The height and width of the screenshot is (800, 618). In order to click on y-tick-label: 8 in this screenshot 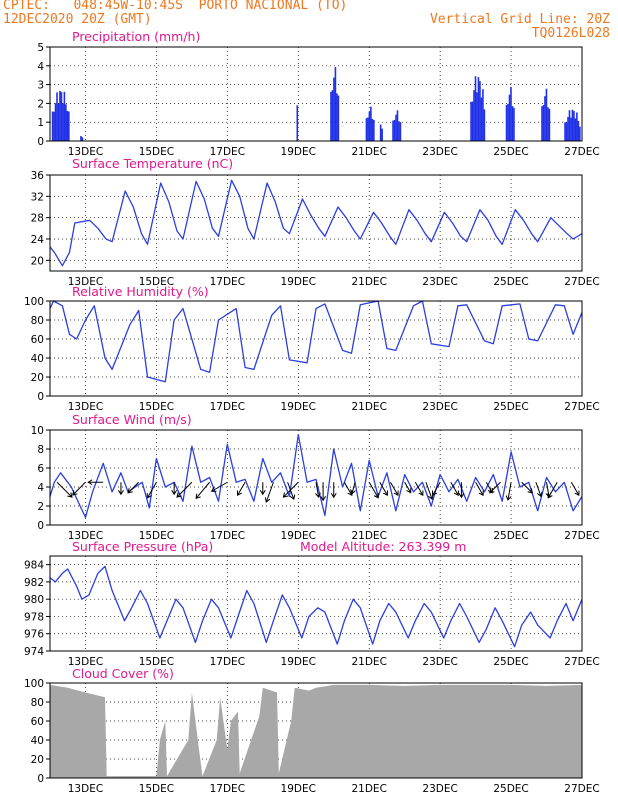, I will do `click(40, 450)`.